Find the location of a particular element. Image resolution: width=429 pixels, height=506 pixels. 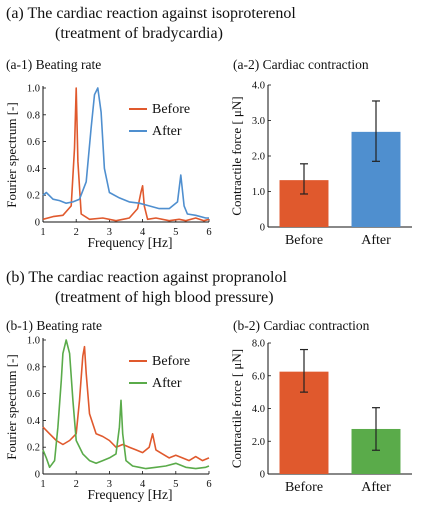

b2-ytick-label: 2.0 is located at coordinates (258, 442).